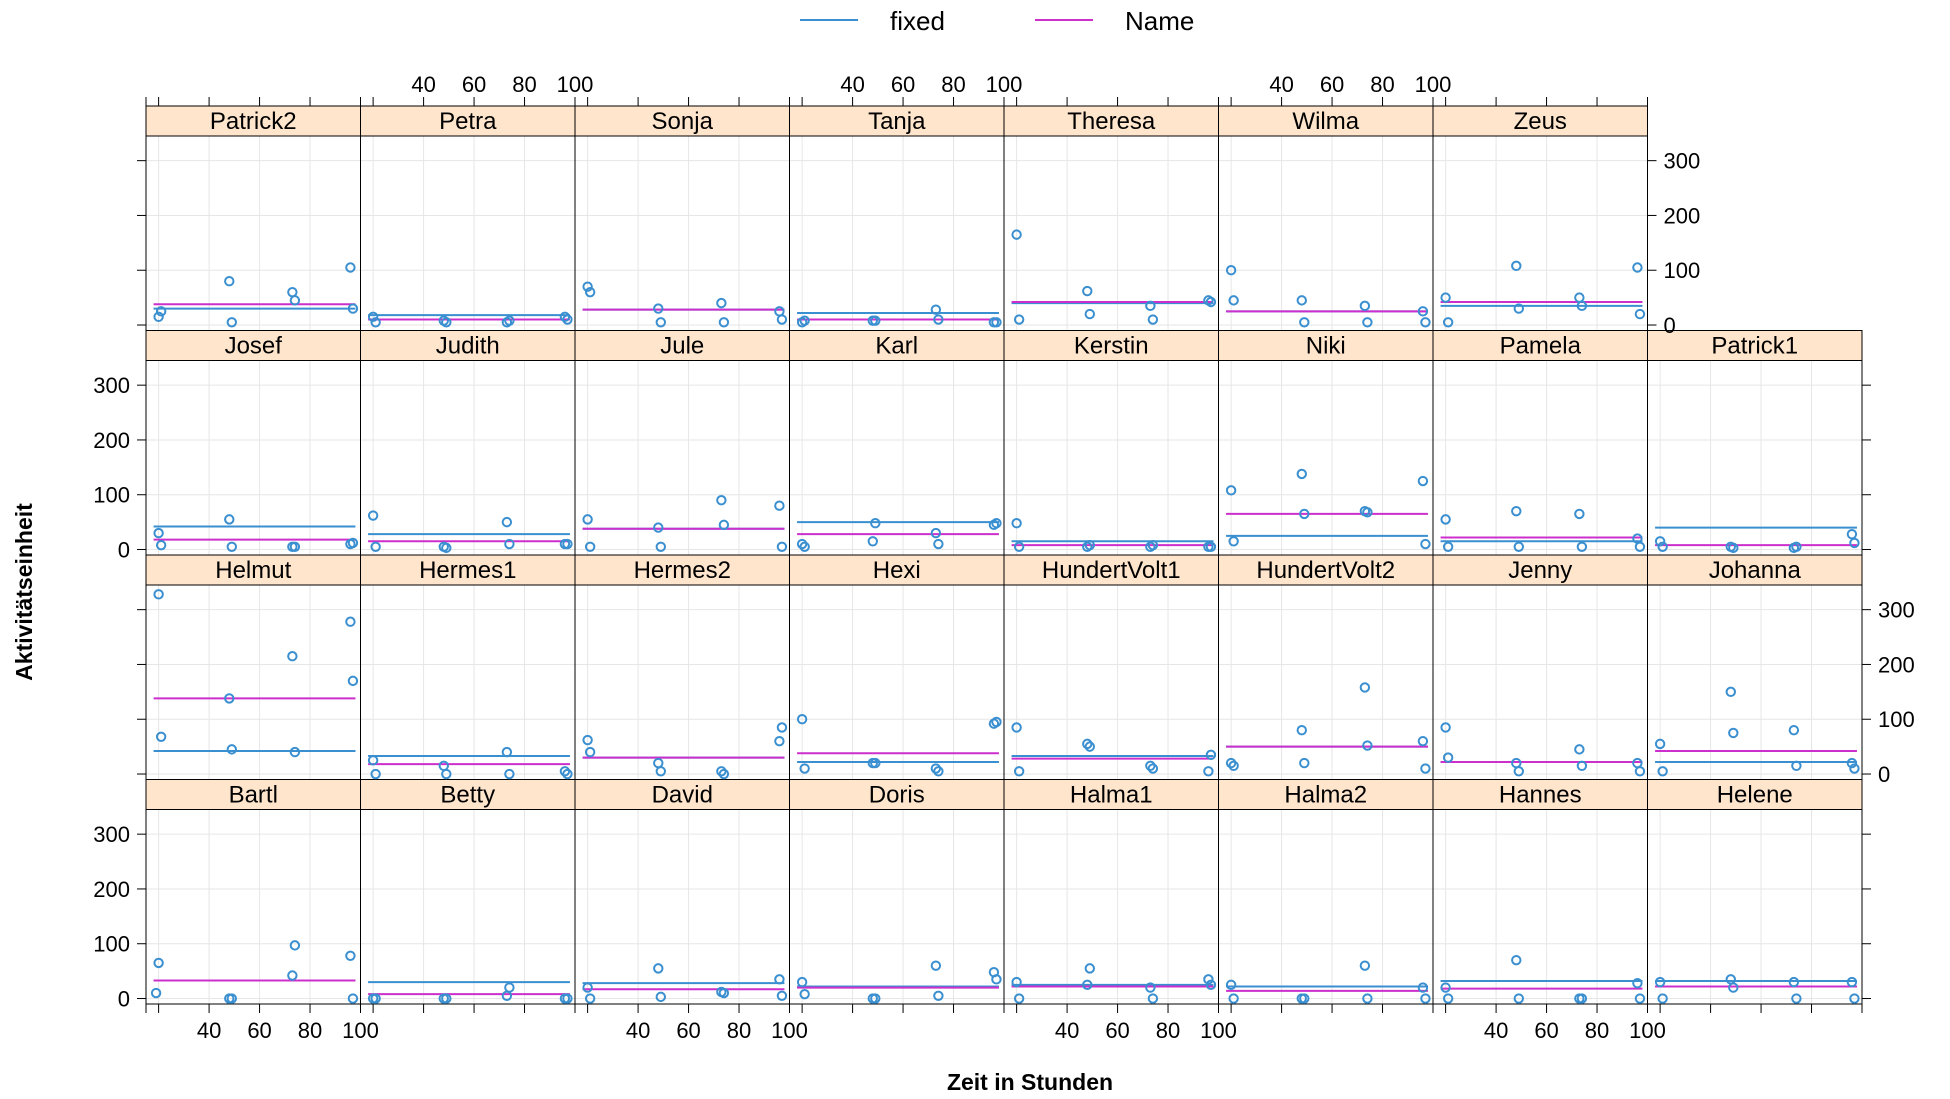 This screenshot has height=1099, width=1950. What do you see at coordinates (474, 84) in the screenshot?
I see `x-tick-label-top: 60` at bounding box center [474, 84].